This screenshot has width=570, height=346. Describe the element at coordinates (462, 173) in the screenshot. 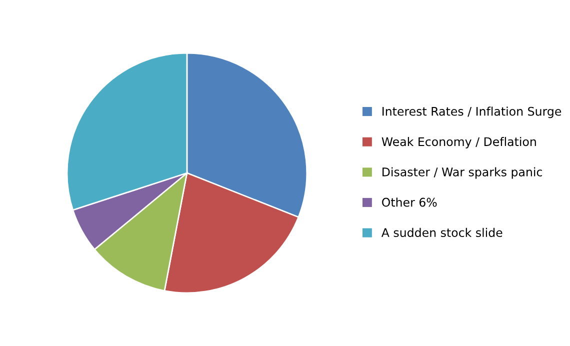

I see `legend-label: Disaster / War sparks panic` at that location.